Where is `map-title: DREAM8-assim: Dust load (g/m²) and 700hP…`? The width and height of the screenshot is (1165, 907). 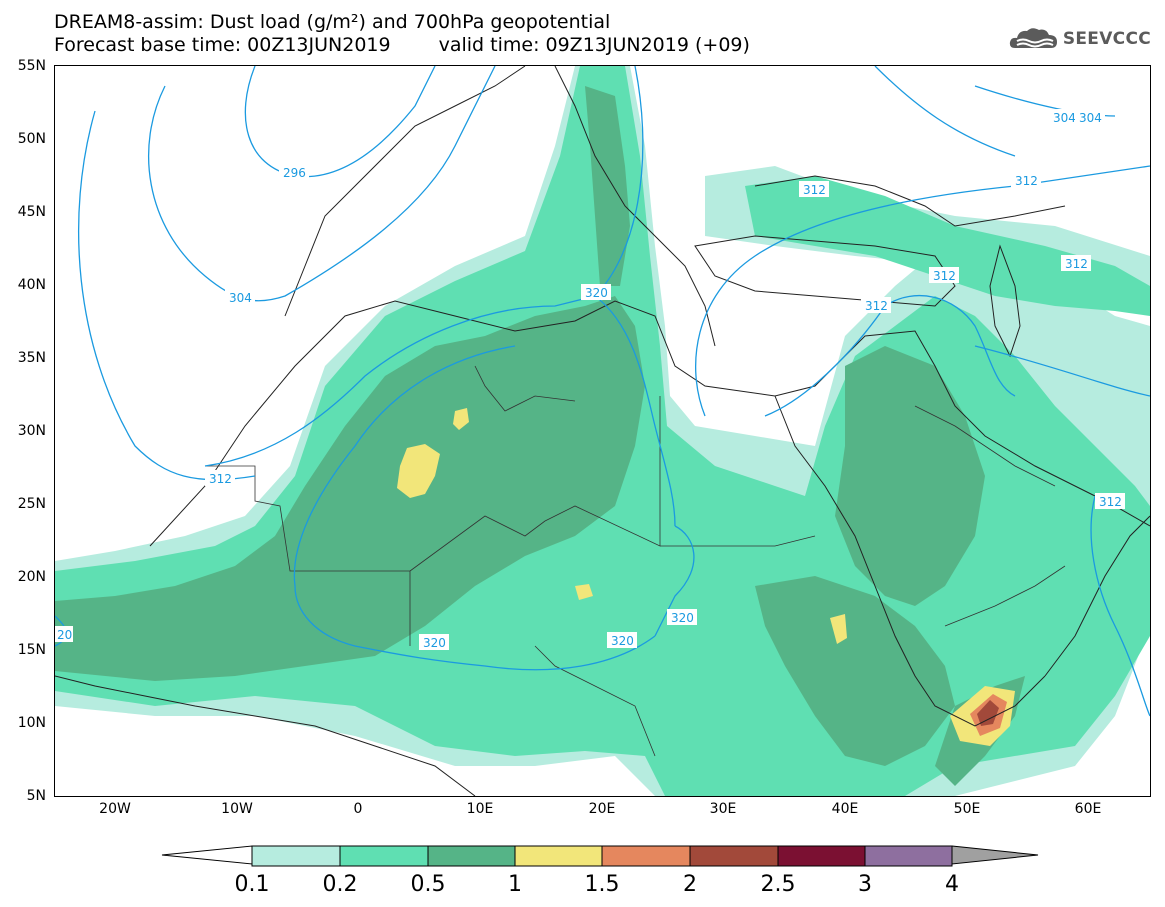
map-title: DREAM8-assim: Dust load (g/m²) and 700hP… is located at coordinates (332, 22).